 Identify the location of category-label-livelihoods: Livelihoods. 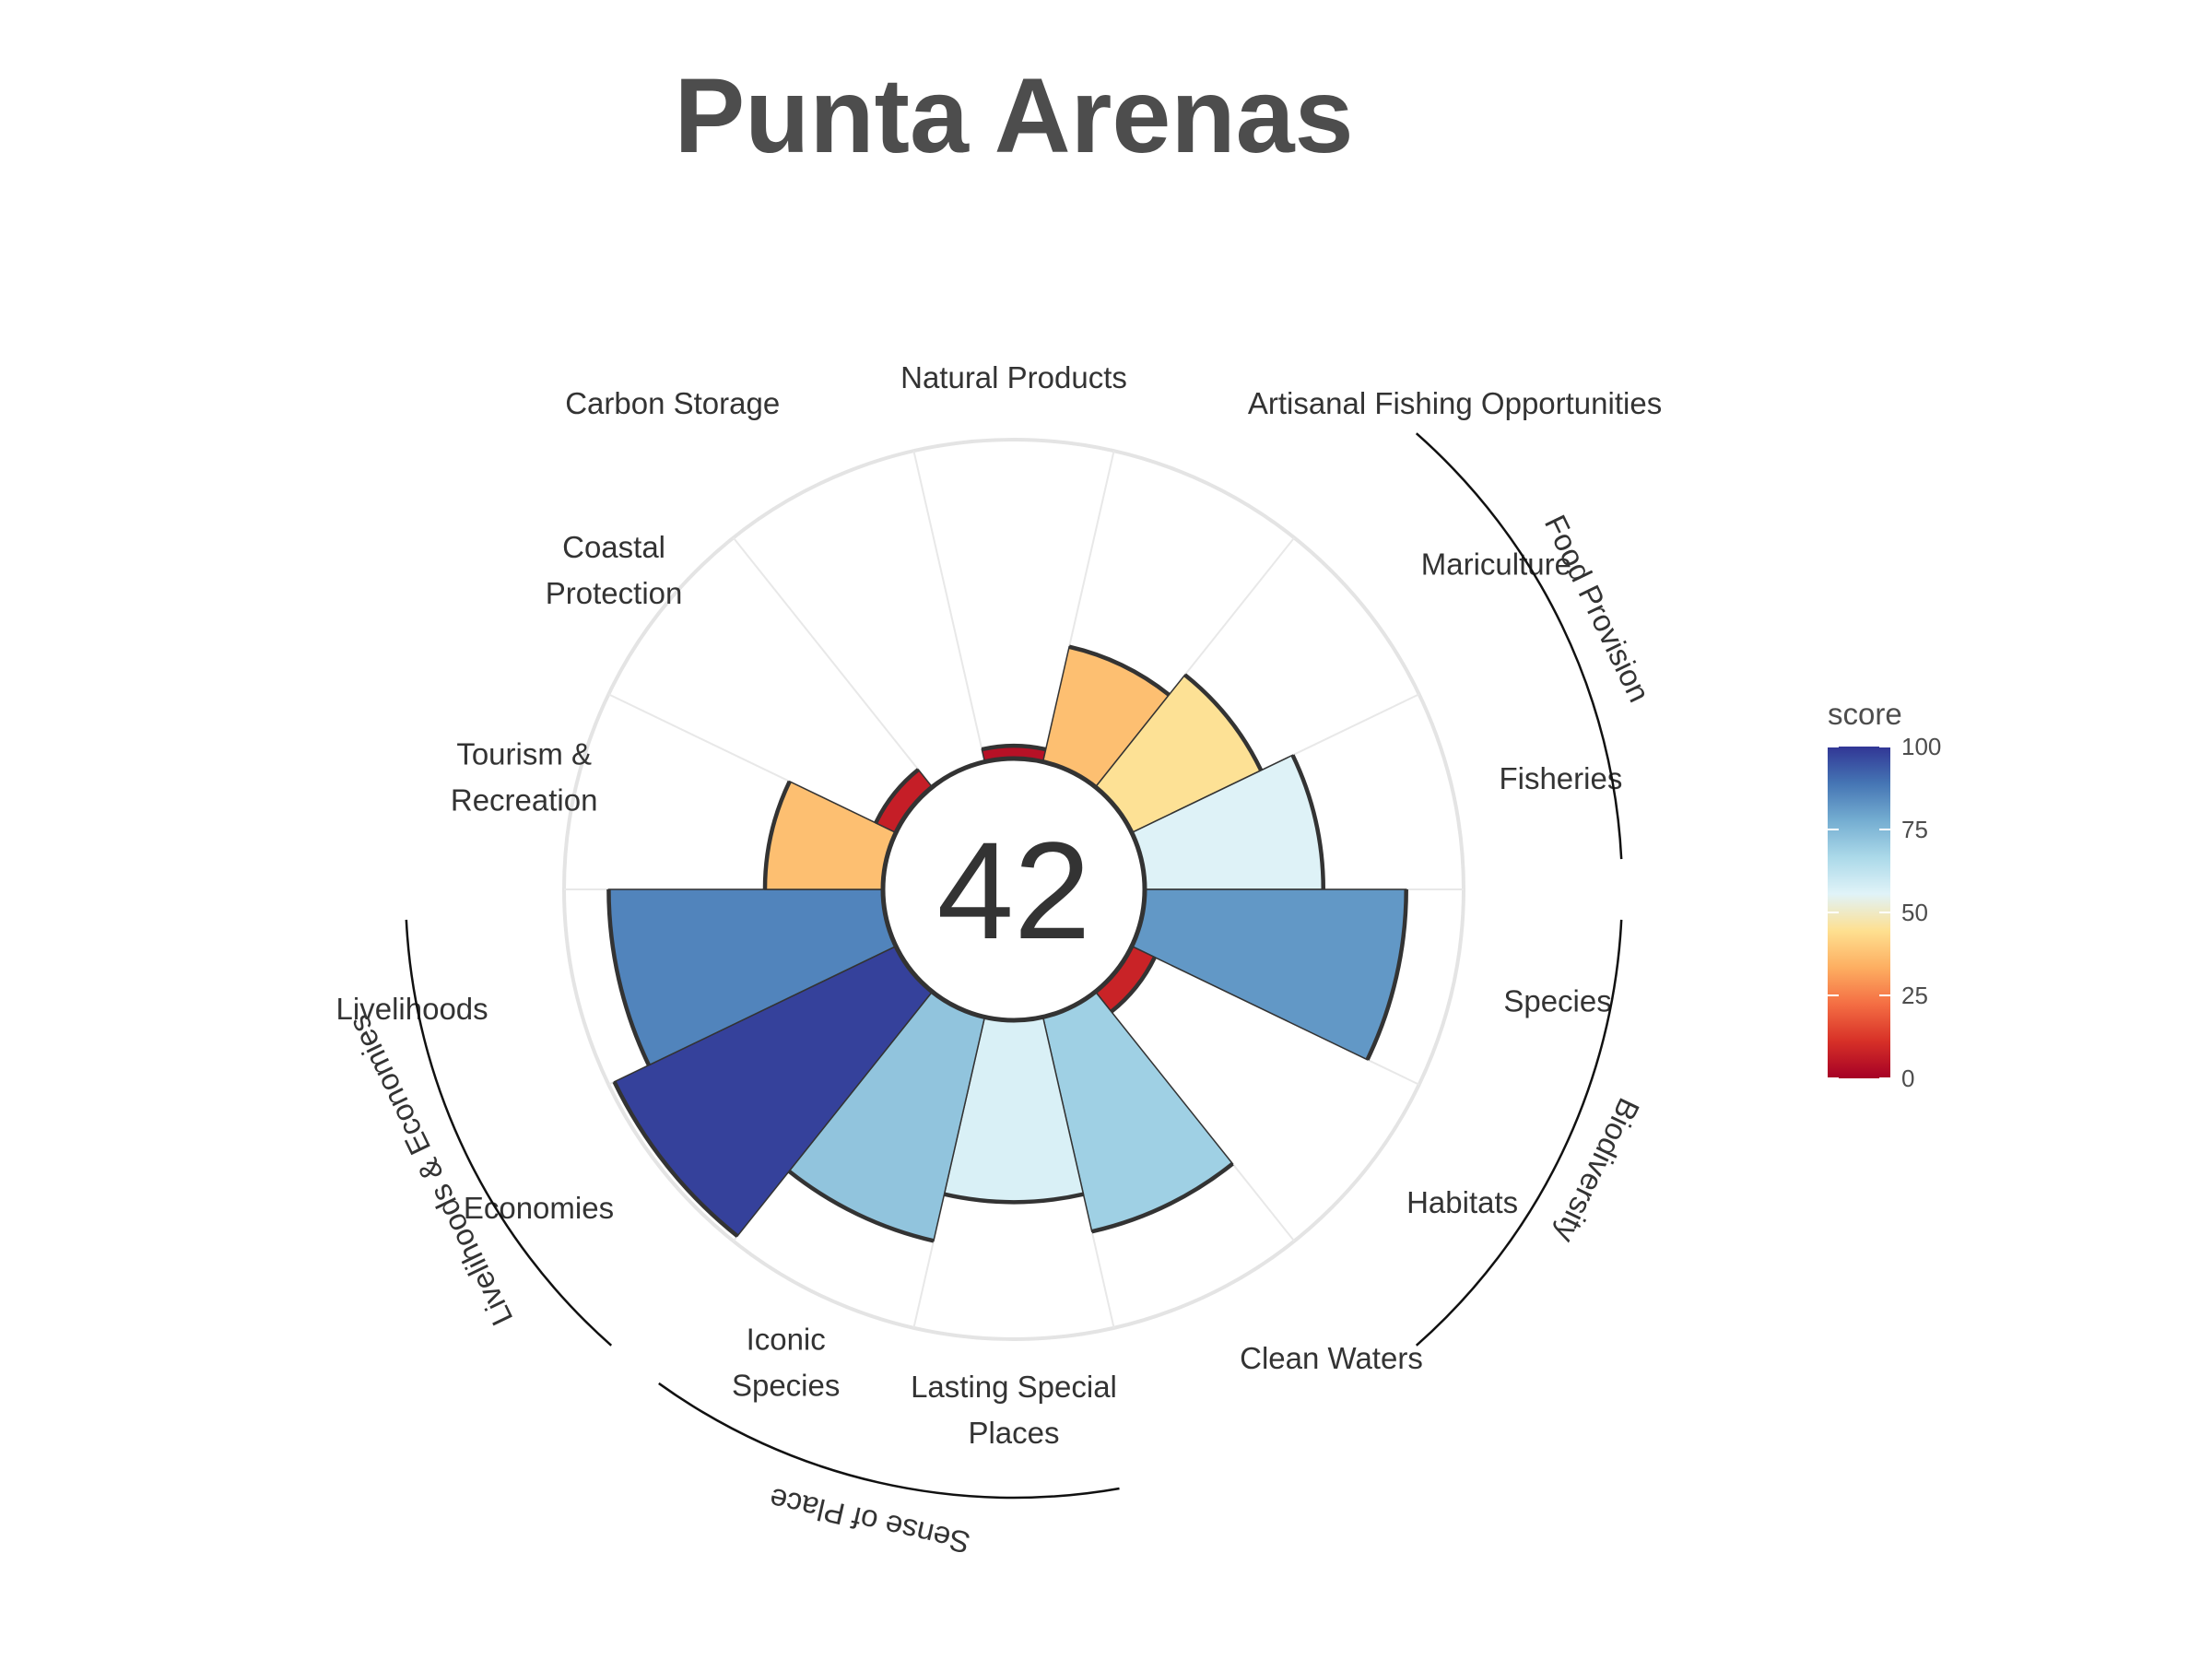
(412, 1009).